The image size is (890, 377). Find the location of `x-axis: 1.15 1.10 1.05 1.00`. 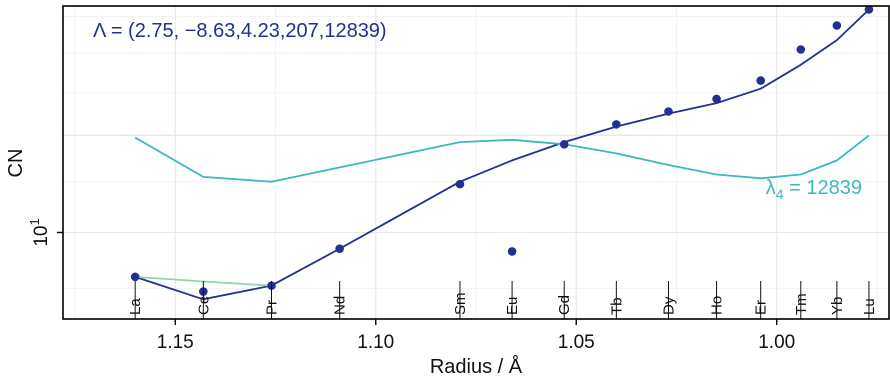

x-axis: 1.15 1.10 1.05 1.00 is located at coordinates (476, 336).